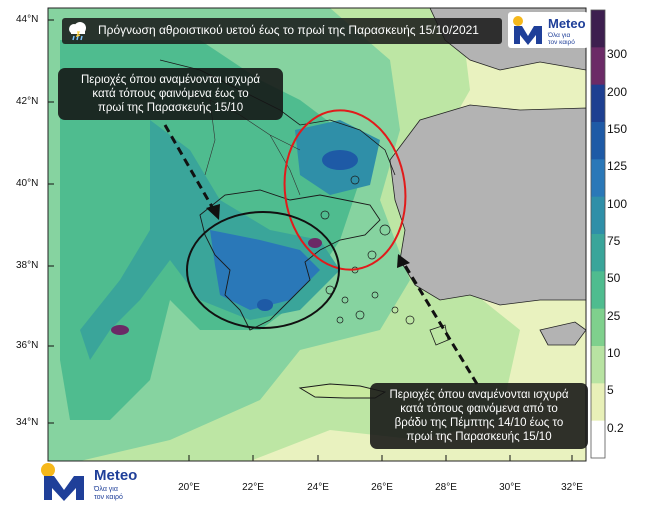  What do you see at coordinates (479, 437) in the screenshot?
I see `callout-east-line: πρωί της Παρασκευής 15/10` at bounding box center [479, 437].